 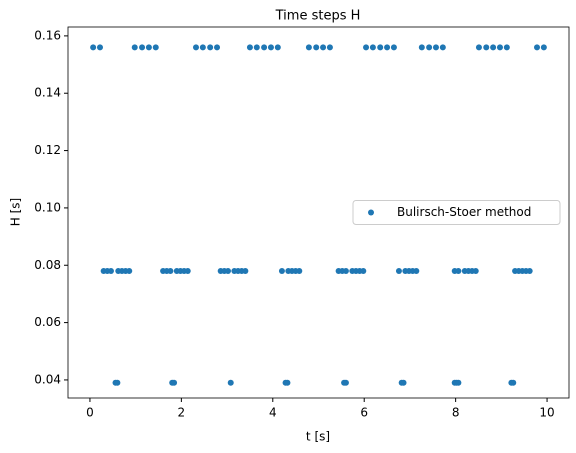 What do you see at coordinates (273, 413) in the screenshot?
I see `x-tick-label: 4` at bounding box center [273, 413].